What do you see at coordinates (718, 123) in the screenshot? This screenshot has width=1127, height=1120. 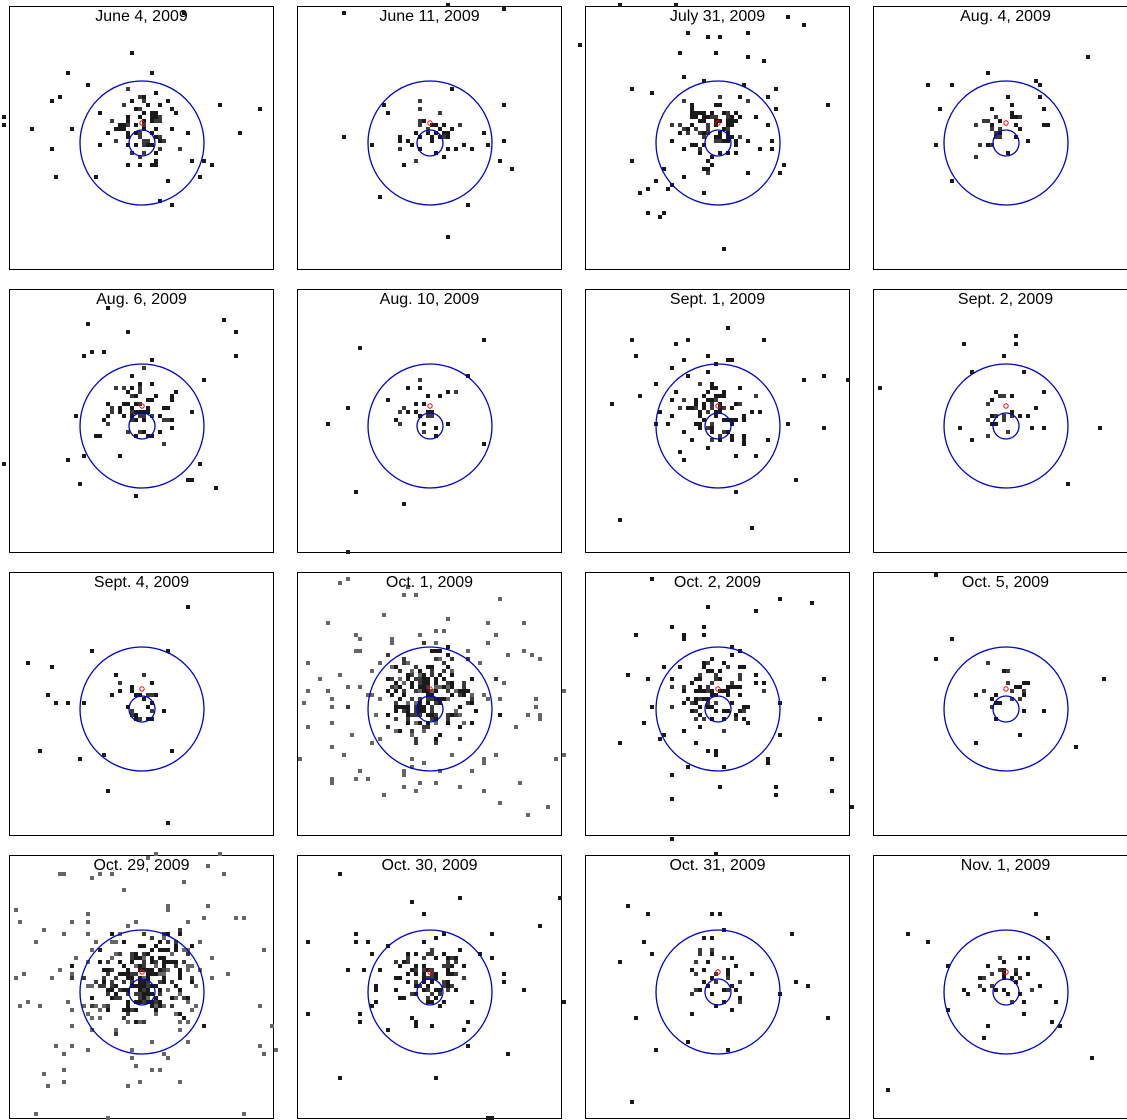 I see `position-marker` at bounding box center [718, 123].